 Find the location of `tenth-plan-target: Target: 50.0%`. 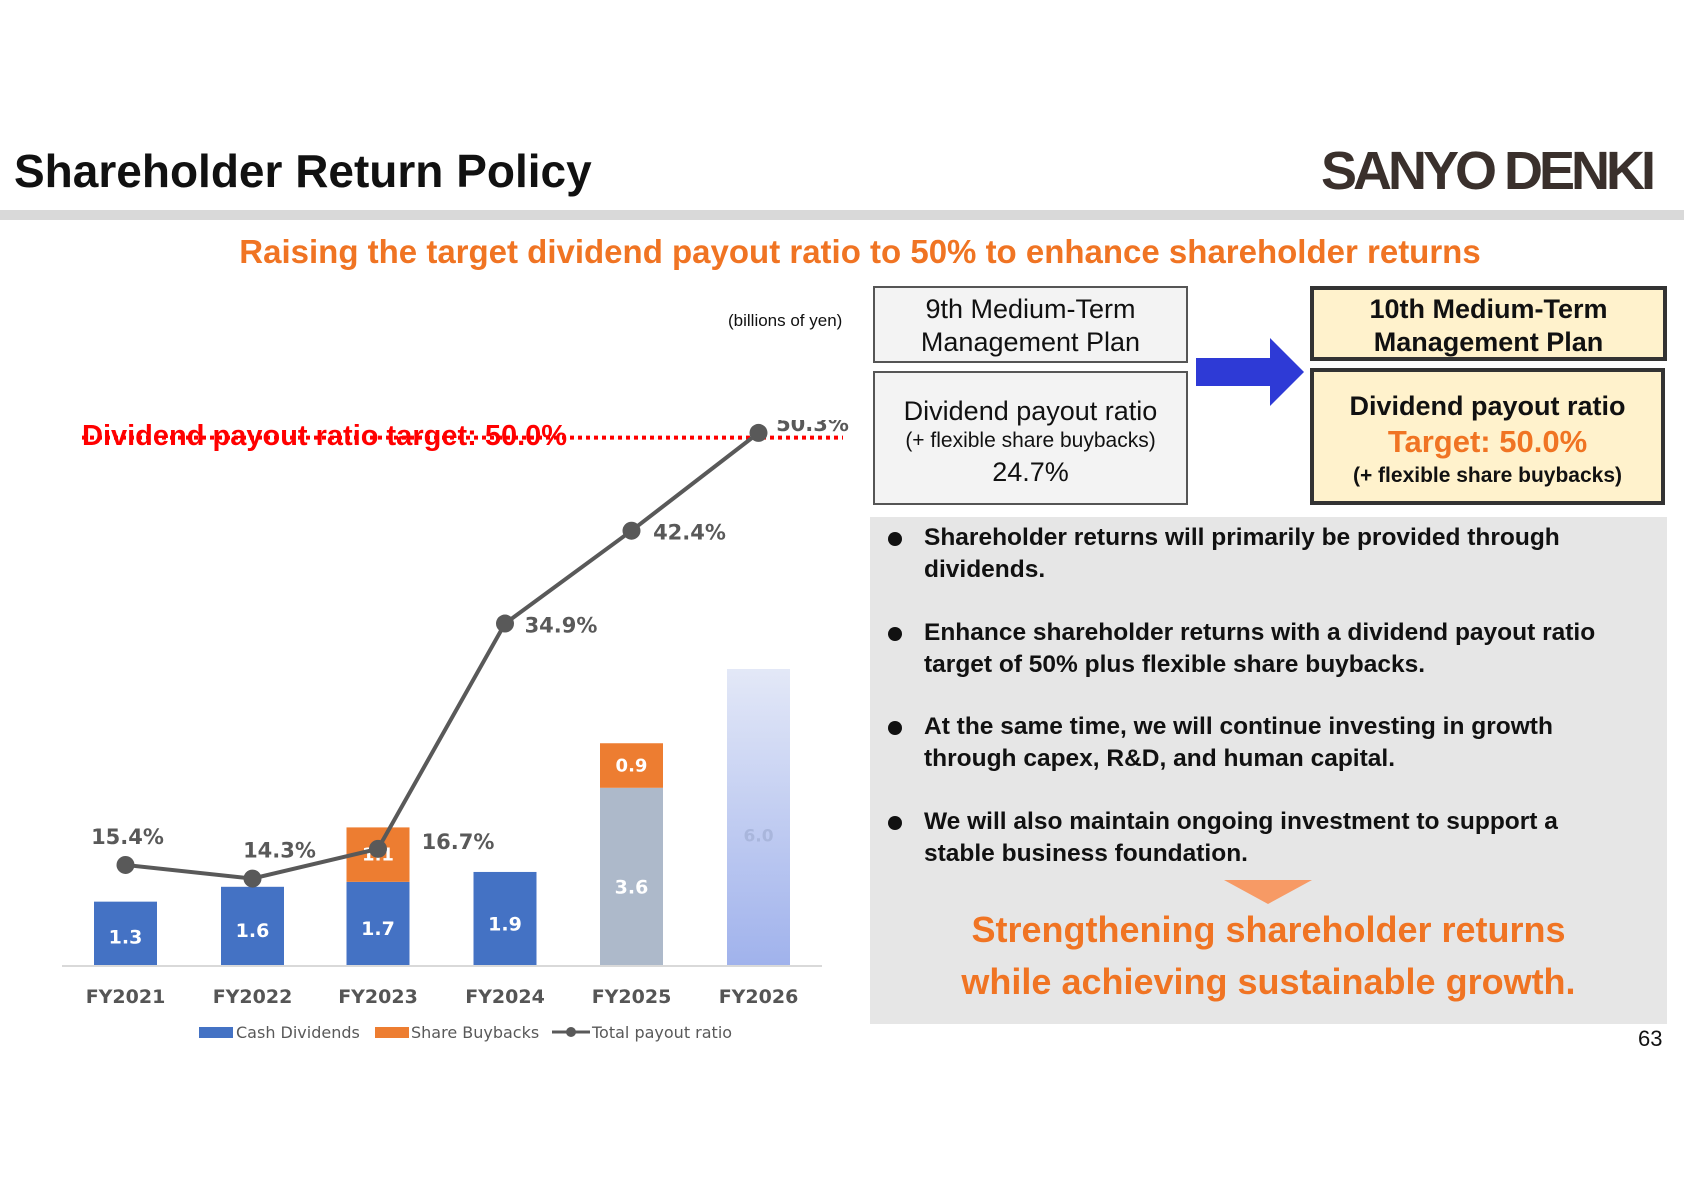

tenth-plan-target: Target: 50.0% is located at coordinates (1487, 441).